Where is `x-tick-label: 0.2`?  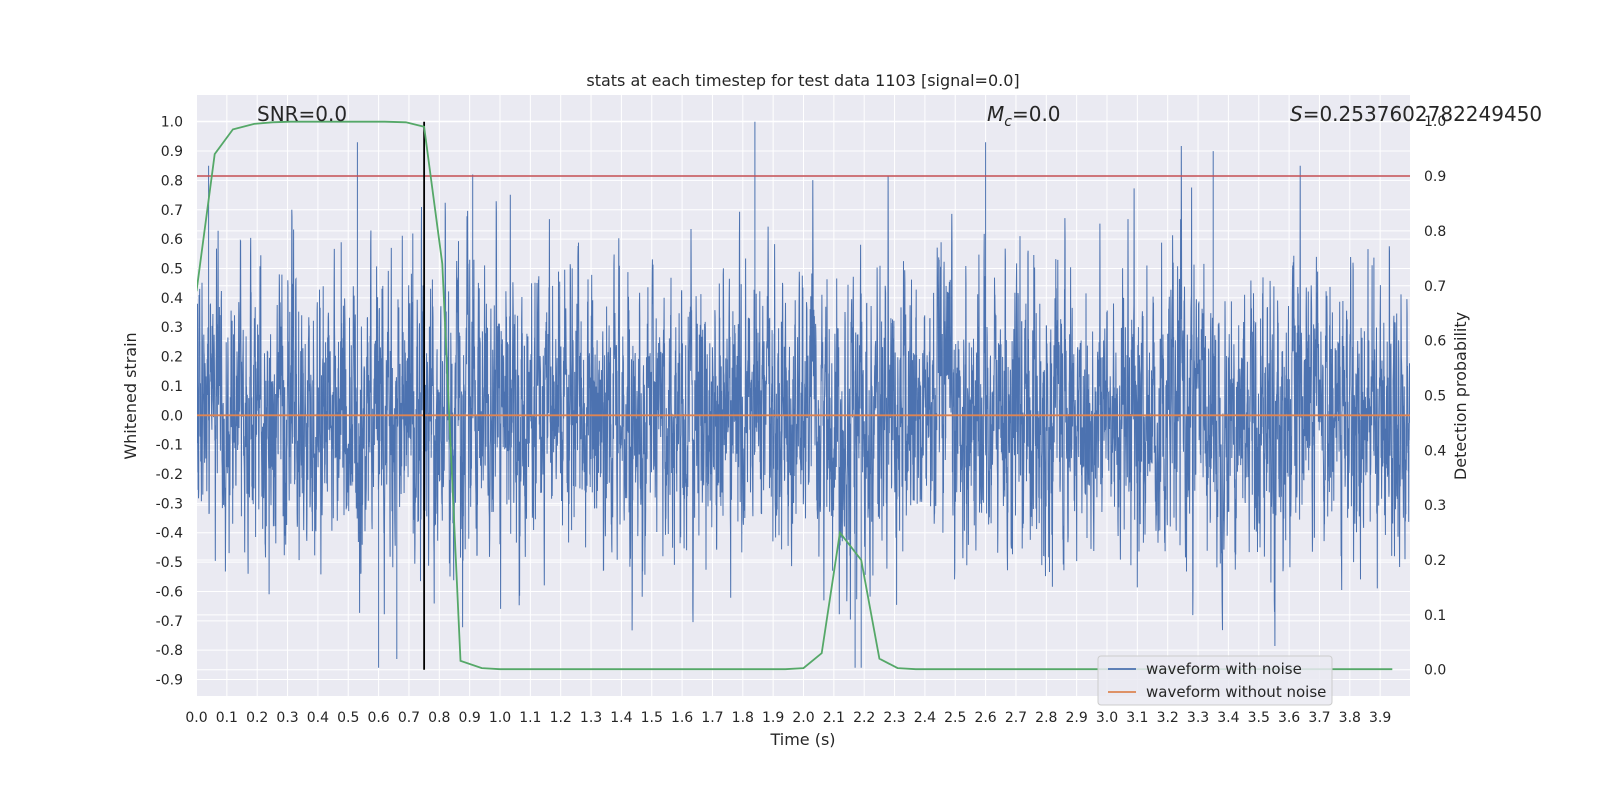 x-tick-label: 0.2 is located at coordinates (257, 718).